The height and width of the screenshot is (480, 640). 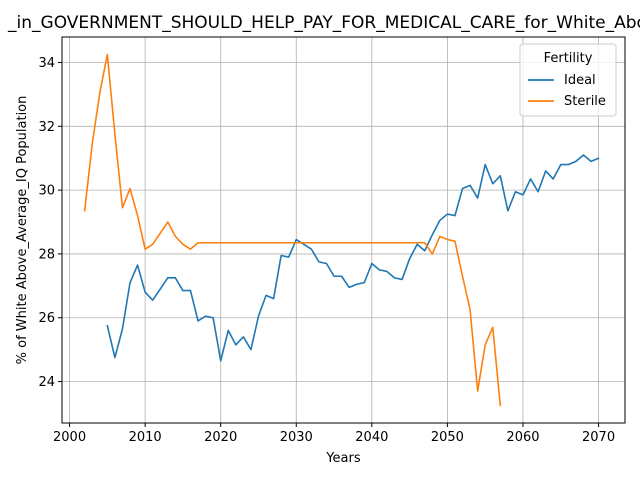 What do you see at coordinates (69, 437) in the screenshot?
I see `x-tick-label: 2000` at bounding box center [69, 437].